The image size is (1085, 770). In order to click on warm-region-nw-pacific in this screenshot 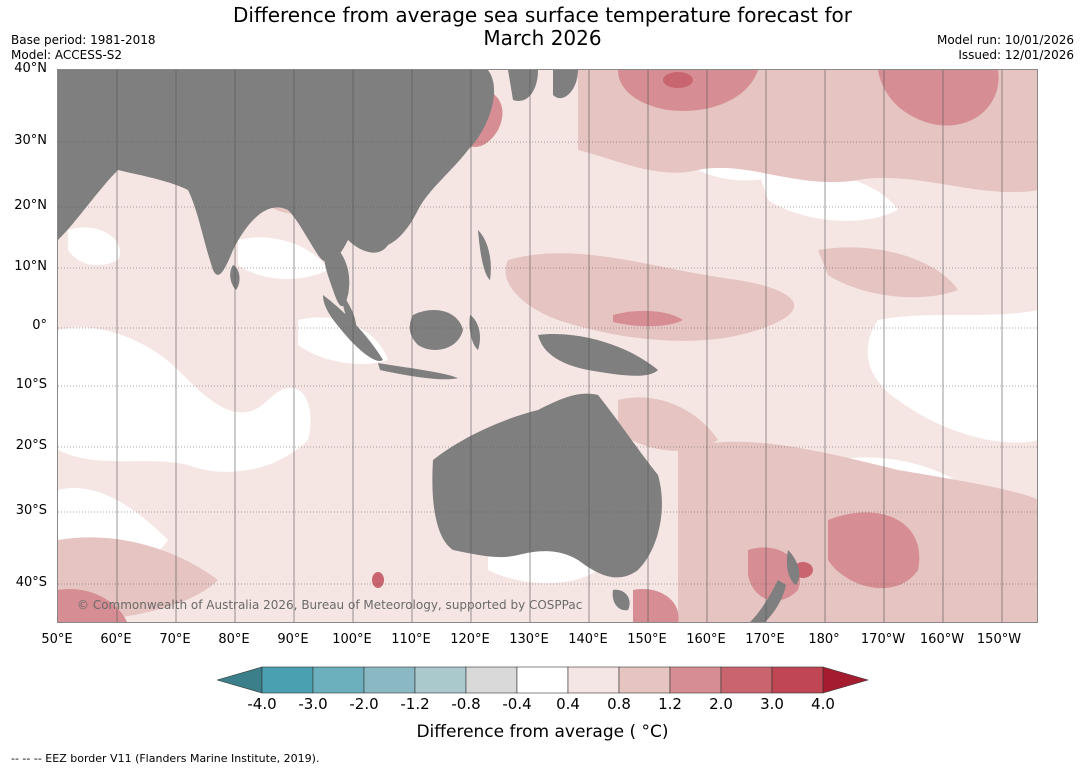, I will do `click(688, 90)`.